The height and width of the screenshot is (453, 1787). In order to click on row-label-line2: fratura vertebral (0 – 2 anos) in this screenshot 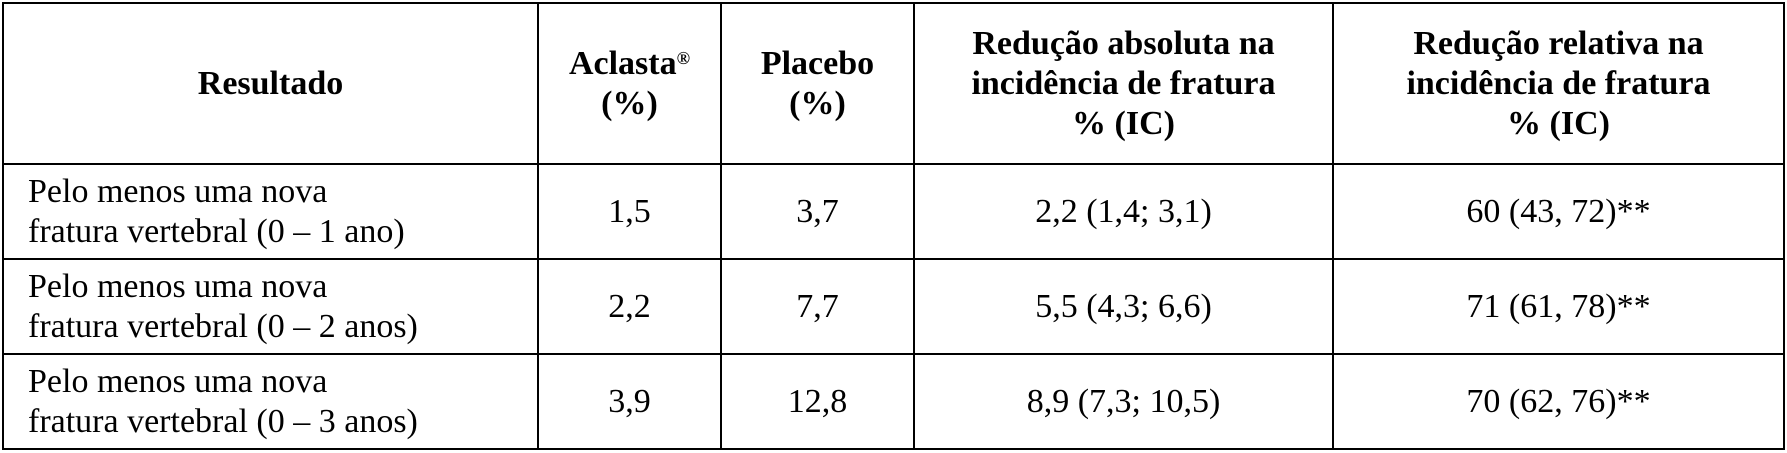, I will do `click(223, 326)`.